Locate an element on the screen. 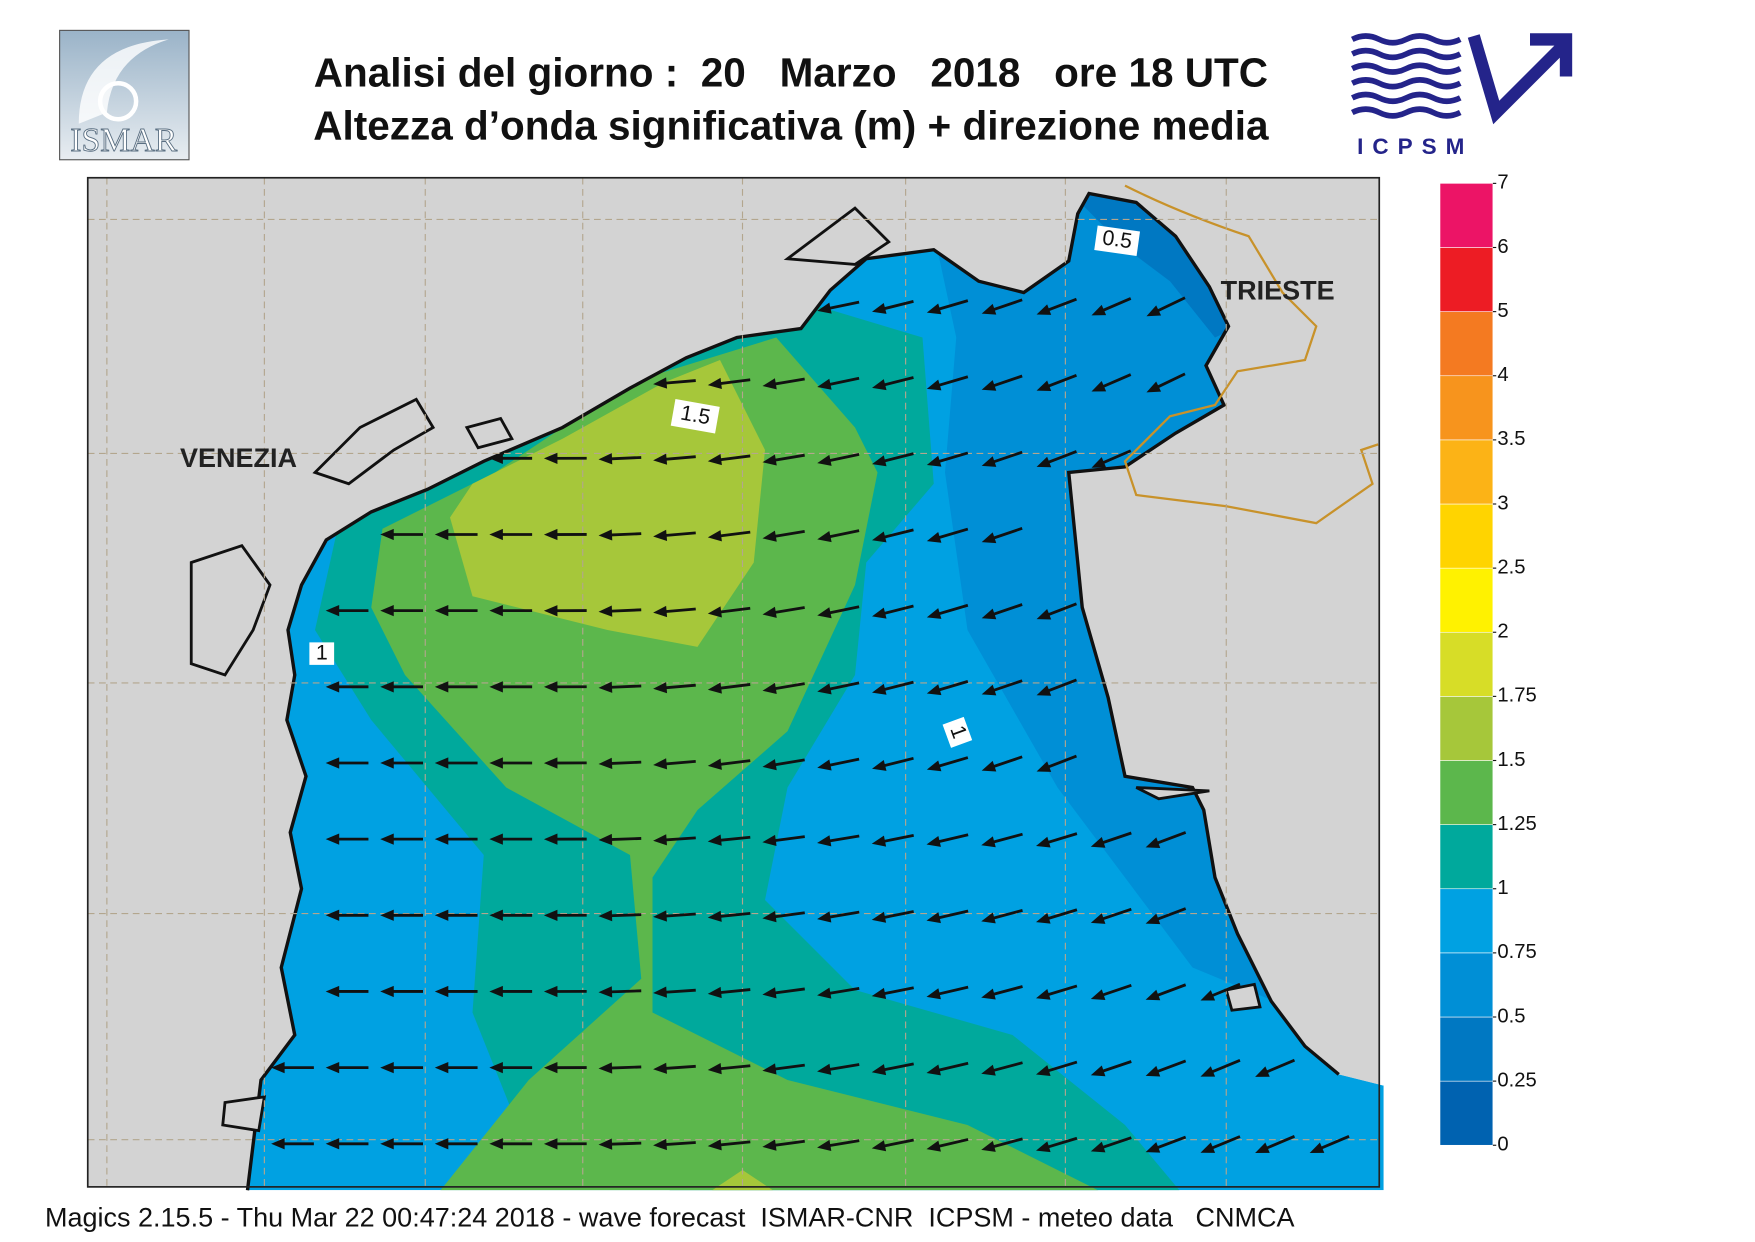  contour-label: 1 is located at coordinates (957, 732).